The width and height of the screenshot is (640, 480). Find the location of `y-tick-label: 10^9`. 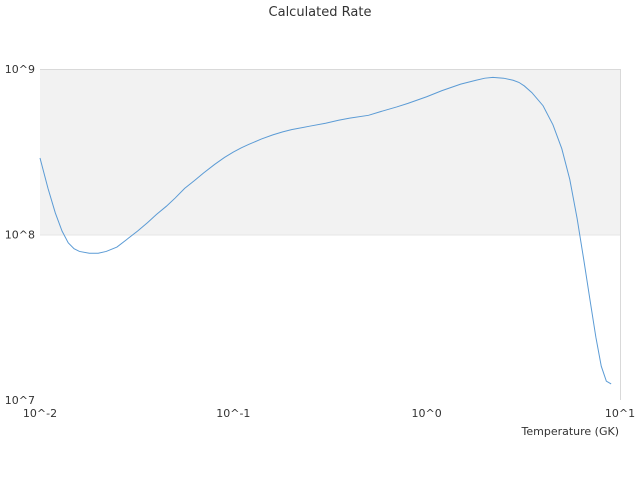

y-tick-label: 10^9 is located at coordinates (20, 69).